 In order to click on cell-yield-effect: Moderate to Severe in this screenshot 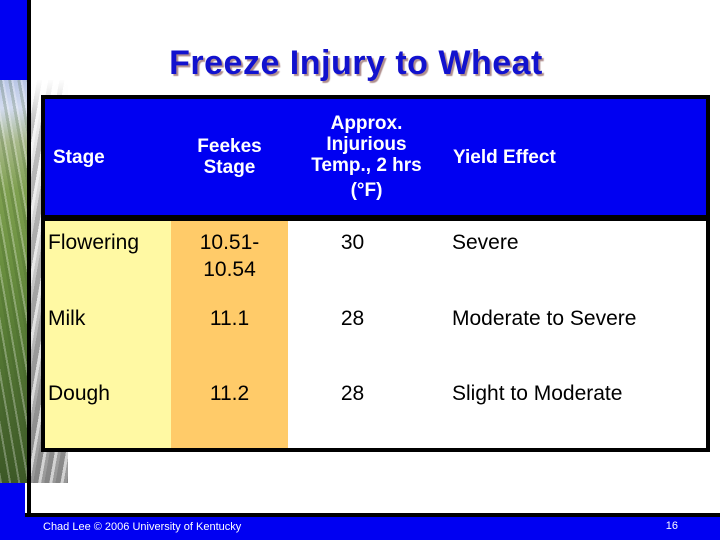, I will do `click(544, 318)`.